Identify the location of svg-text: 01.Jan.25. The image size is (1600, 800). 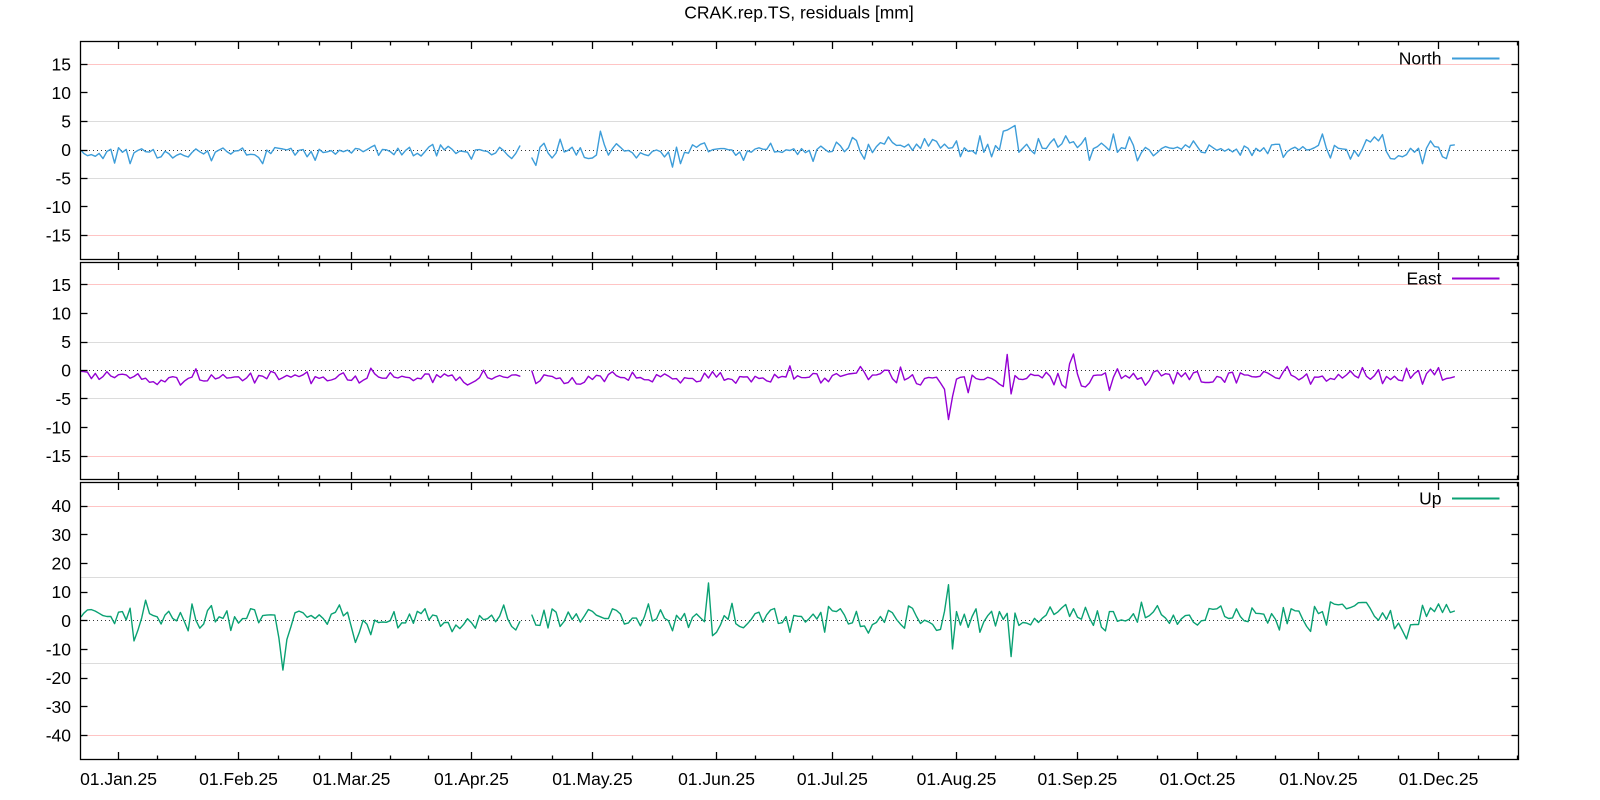
(118, 779).